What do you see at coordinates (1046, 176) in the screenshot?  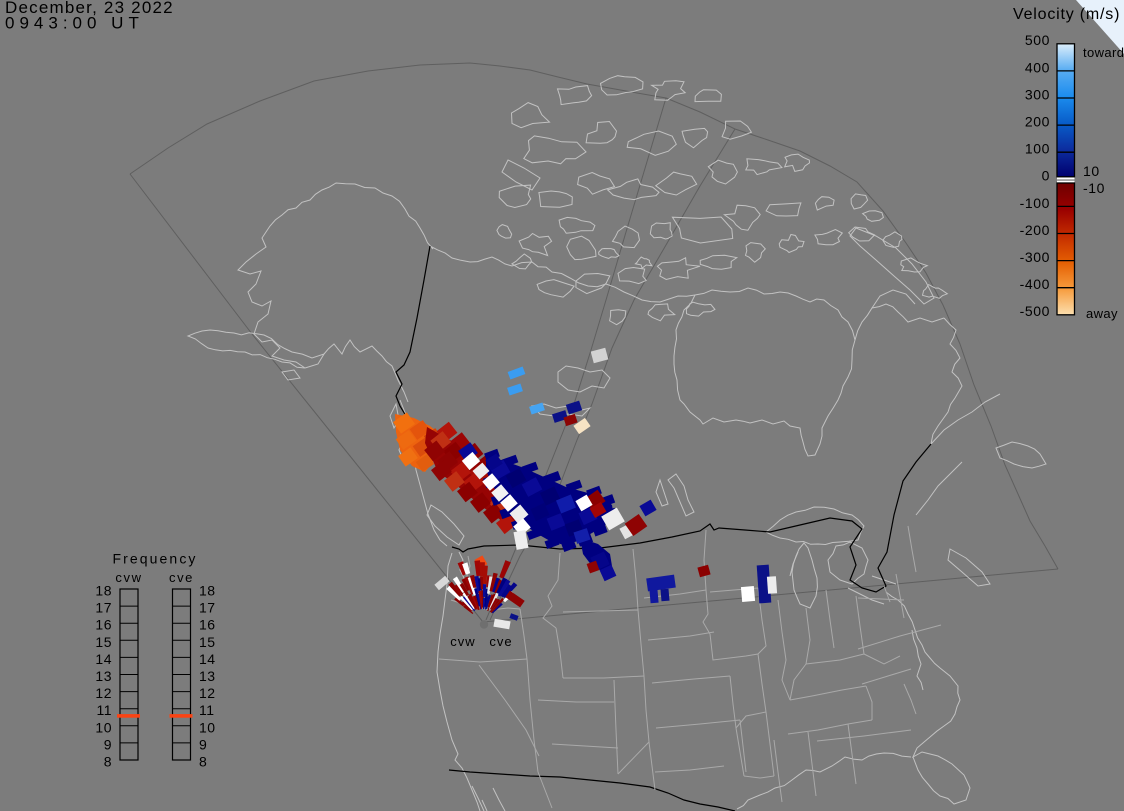 I see `svg-text: 0` at bounding box center [1046, 176].